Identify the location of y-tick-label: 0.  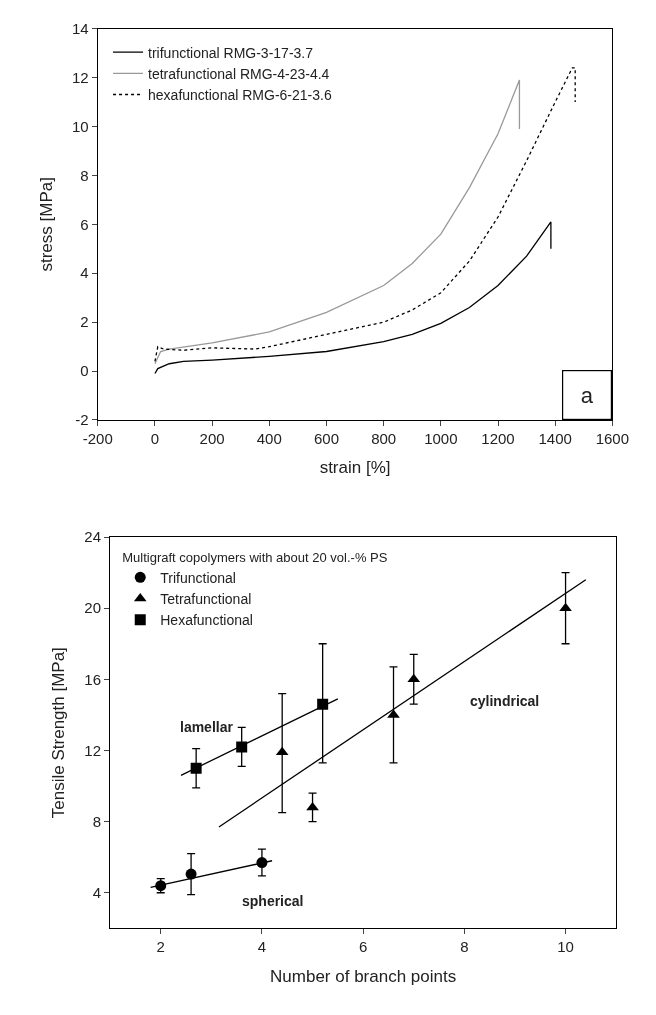
(84, 371).